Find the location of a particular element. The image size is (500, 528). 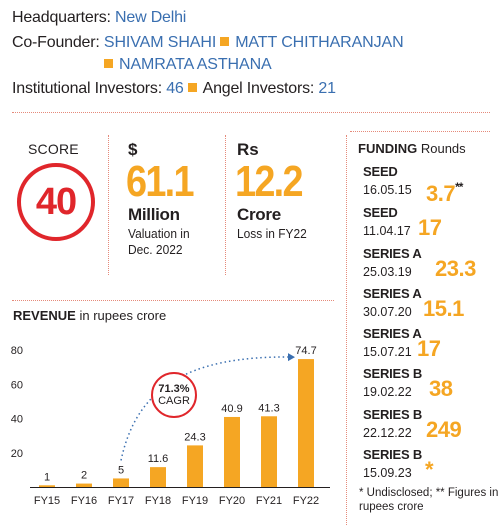

hq-value: New Delhi is located at coordinates (151, 17).